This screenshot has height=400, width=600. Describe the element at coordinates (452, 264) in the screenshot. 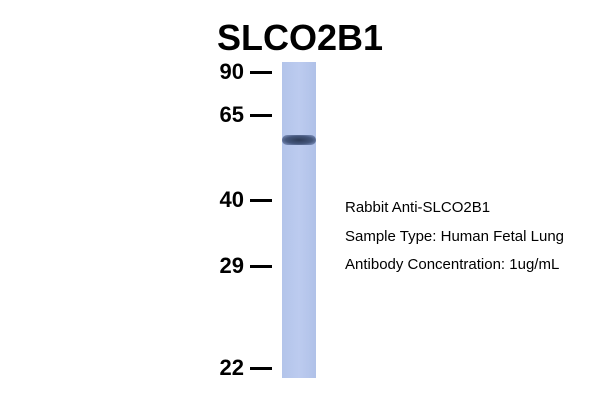

I see `annotation: Antibody Concentration: 1ug/mL` at that location.